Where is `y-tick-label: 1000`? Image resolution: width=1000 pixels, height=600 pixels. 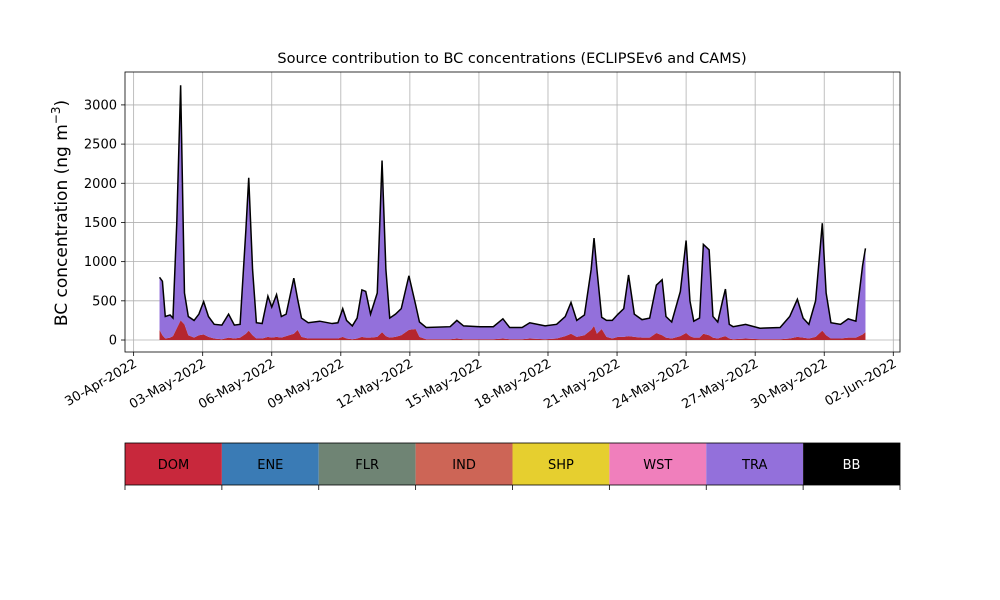 y-tick-label: 1000 is located at coordinates (100, 262).